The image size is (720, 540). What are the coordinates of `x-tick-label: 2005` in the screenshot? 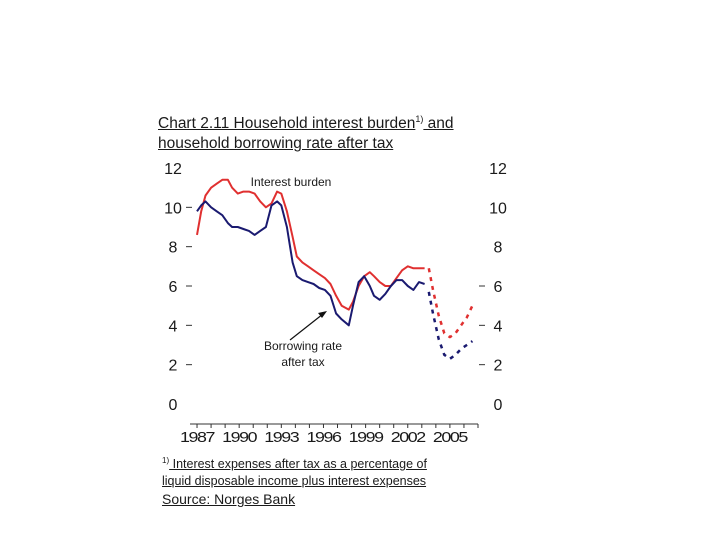 It's located at (450, 437).